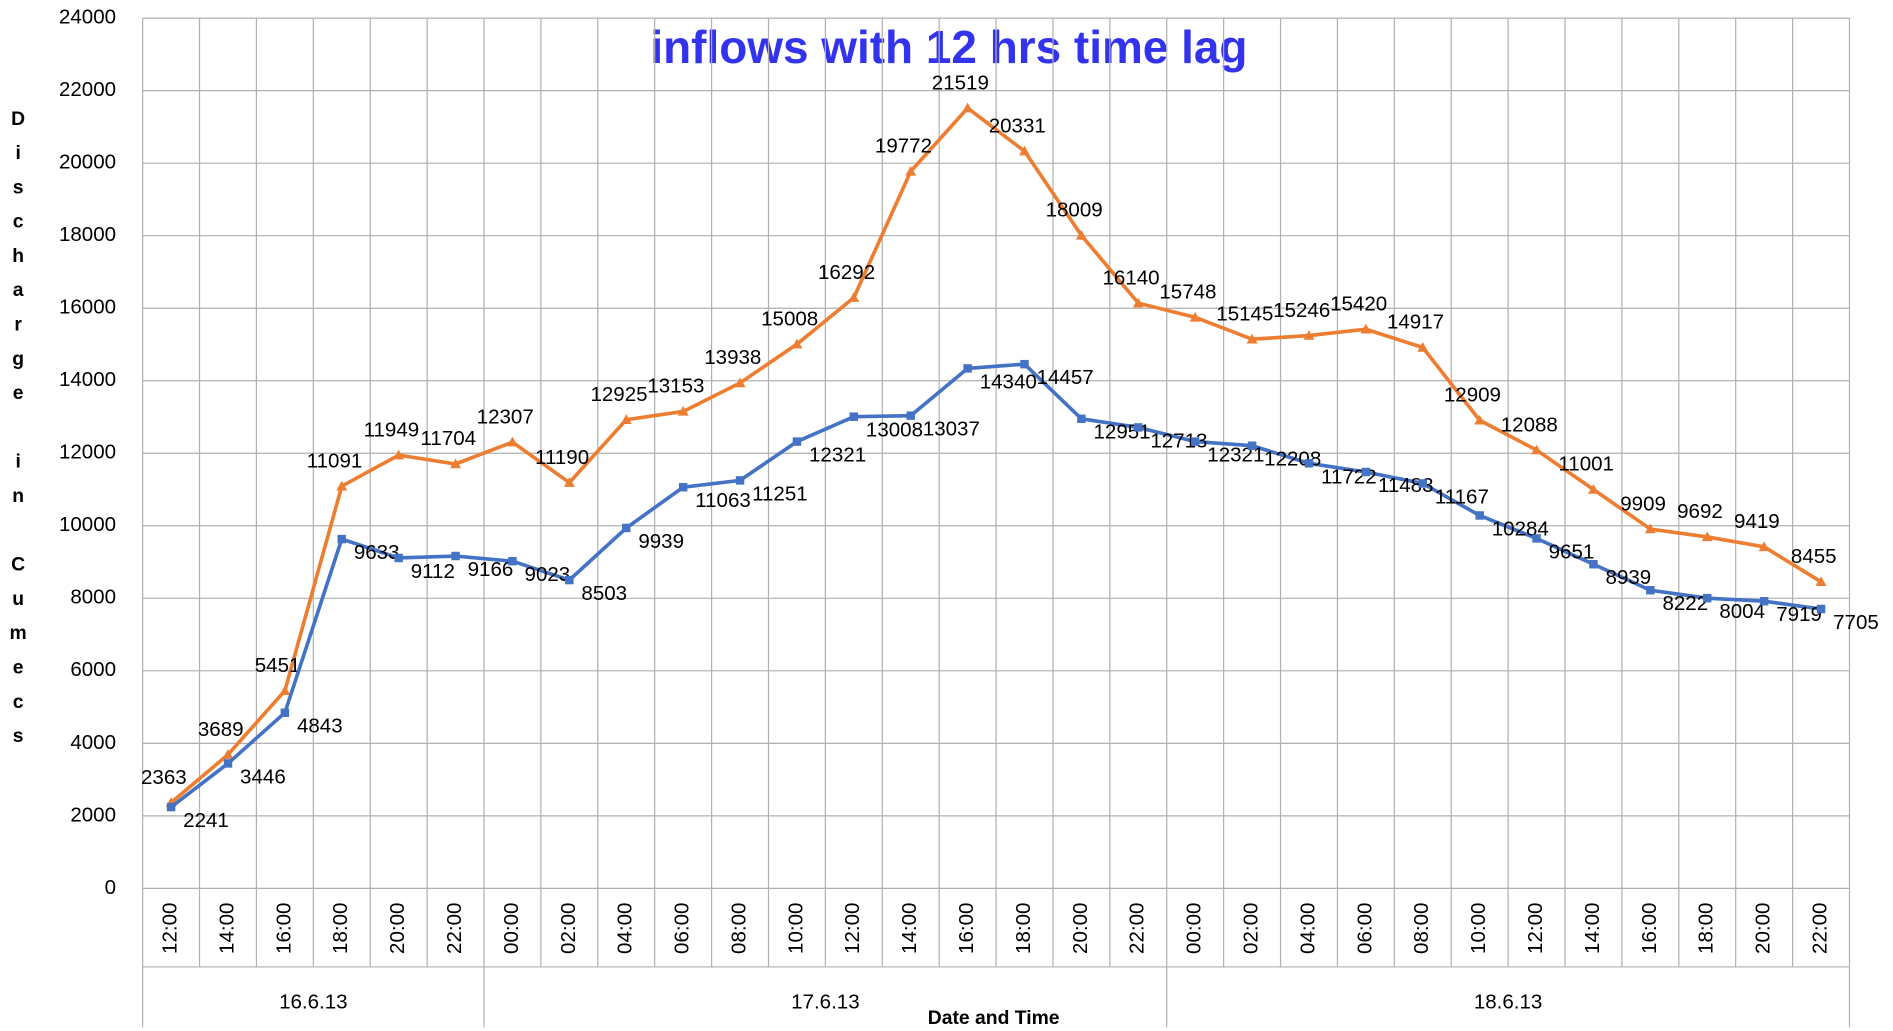 This screenshot has width=1893, height=1031. Describe the element at coordinates (780, 493) in the screenshot. I see `data-label: 11251` at that location.